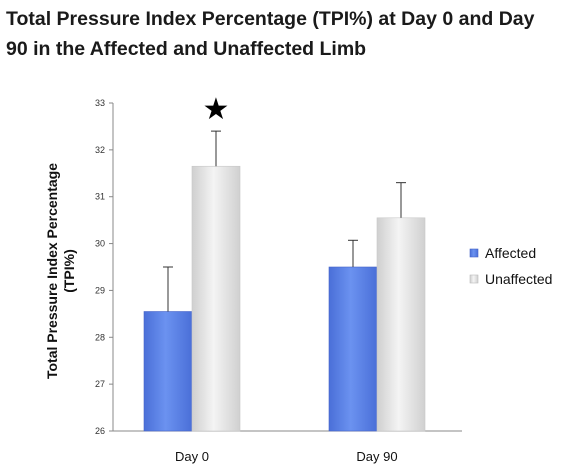 The image size is (561, 468). I want to click on annotations: ★, so click(216, 109).